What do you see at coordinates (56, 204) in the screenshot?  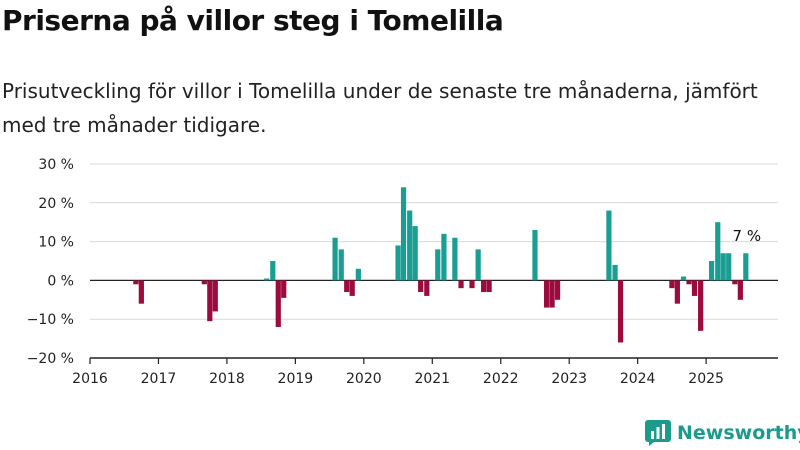 I see `y-tick-label: 20 %` at bounding box center [56, 204].